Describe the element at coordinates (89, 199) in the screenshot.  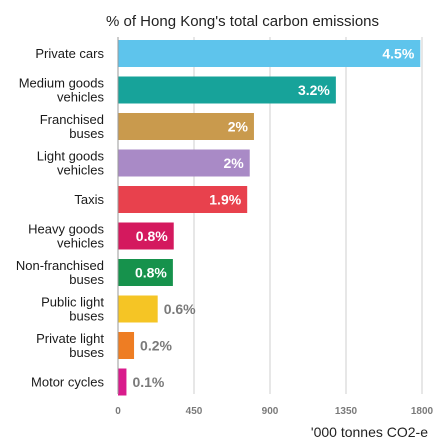
I see `category-label: Taxis` at that location.